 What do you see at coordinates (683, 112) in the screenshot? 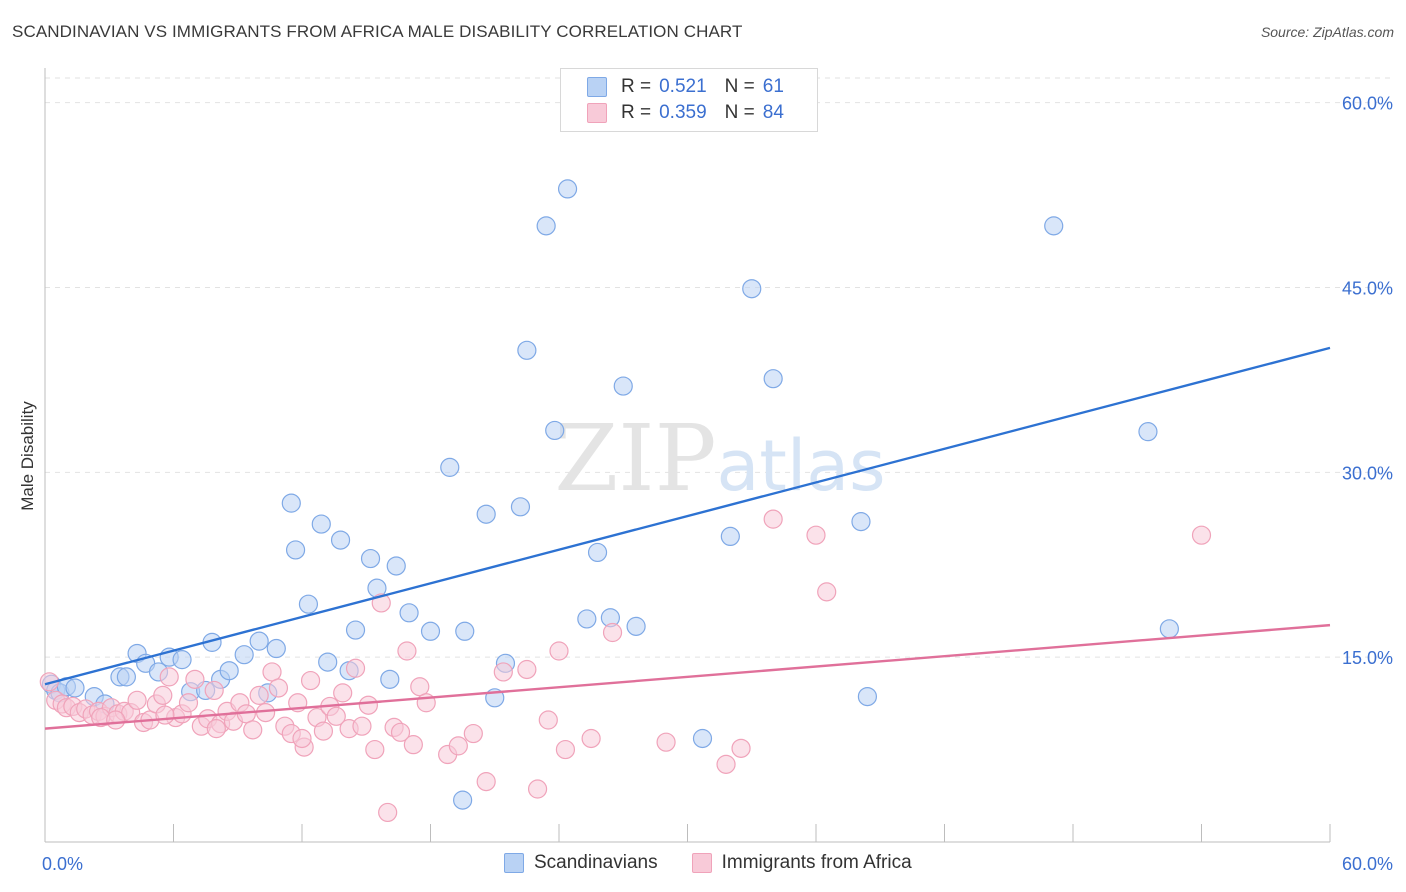
I see `legend-r-value: 0.359` at bounding box center [683, 112].